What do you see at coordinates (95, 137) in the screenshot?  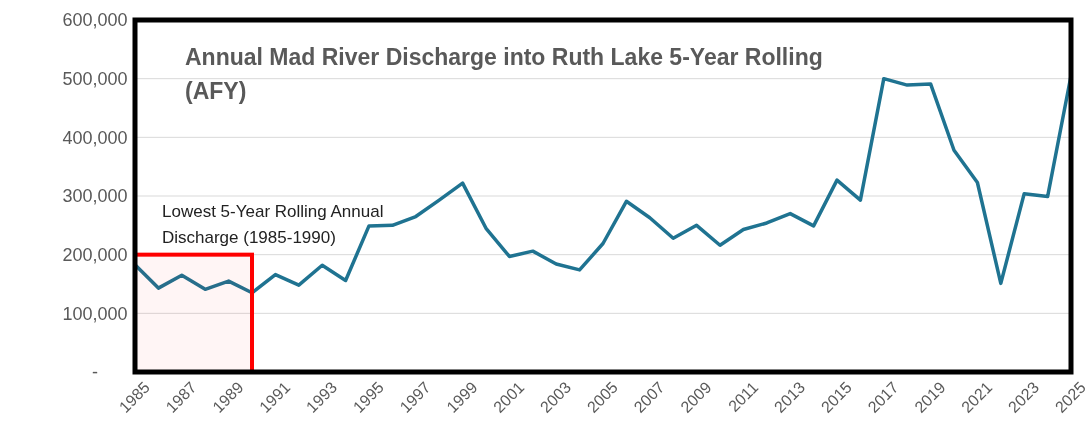 I see `y-tick-label: 400,000` at bounding box center [95, 137].